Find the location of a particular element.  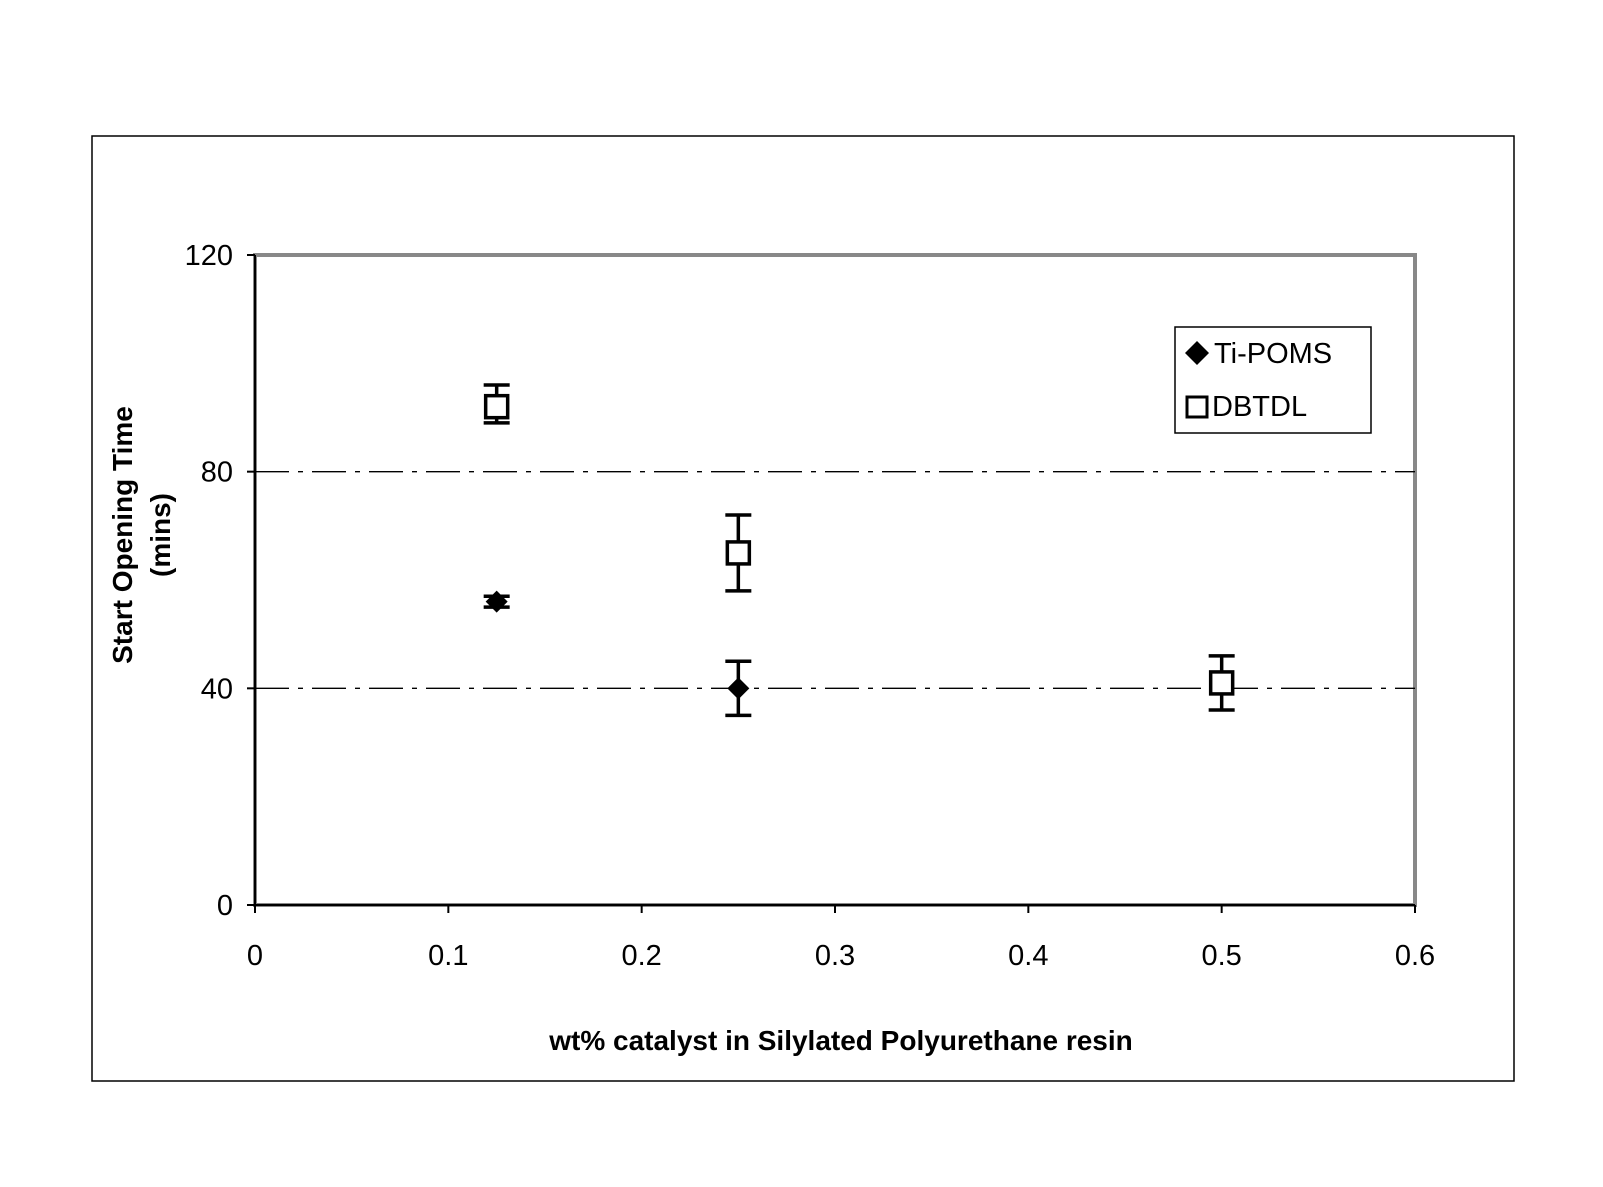

x-tick-label: 0.1 is located at coordinates (448, 956).